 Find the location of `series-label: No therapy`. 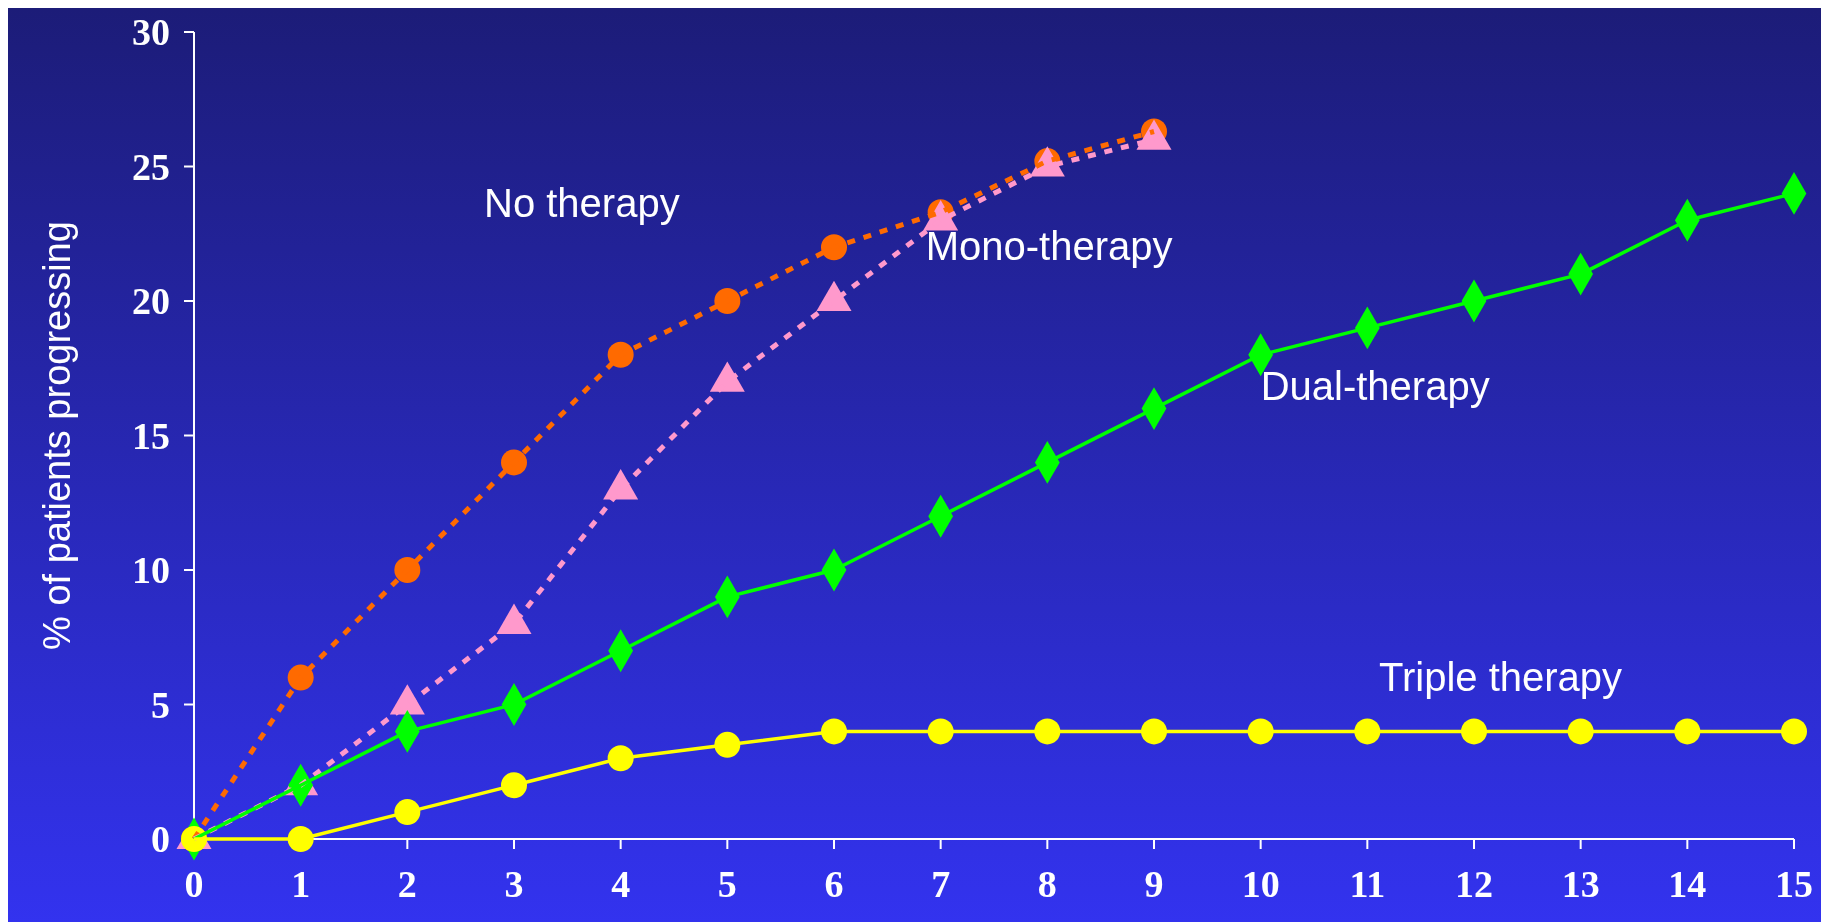

series-label: No therapy is located at coordinates (582, 203).